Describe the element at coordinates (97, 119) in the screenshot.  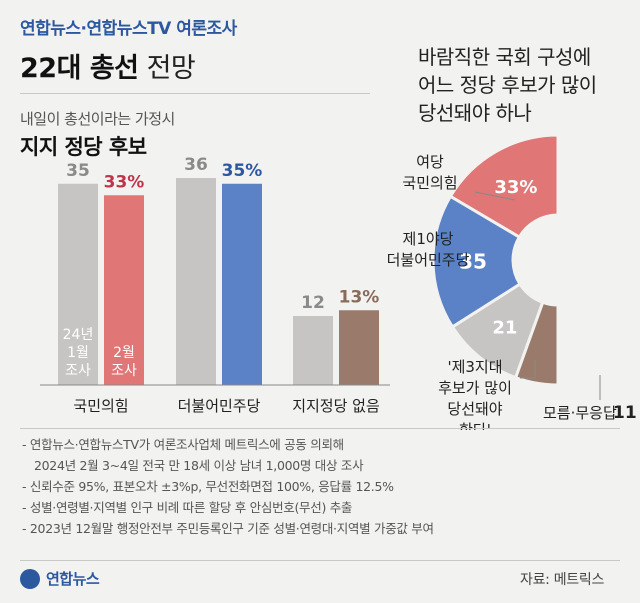
I see `bar-chart-subtitle: 내일이 총선이라는 가정시` at that location.